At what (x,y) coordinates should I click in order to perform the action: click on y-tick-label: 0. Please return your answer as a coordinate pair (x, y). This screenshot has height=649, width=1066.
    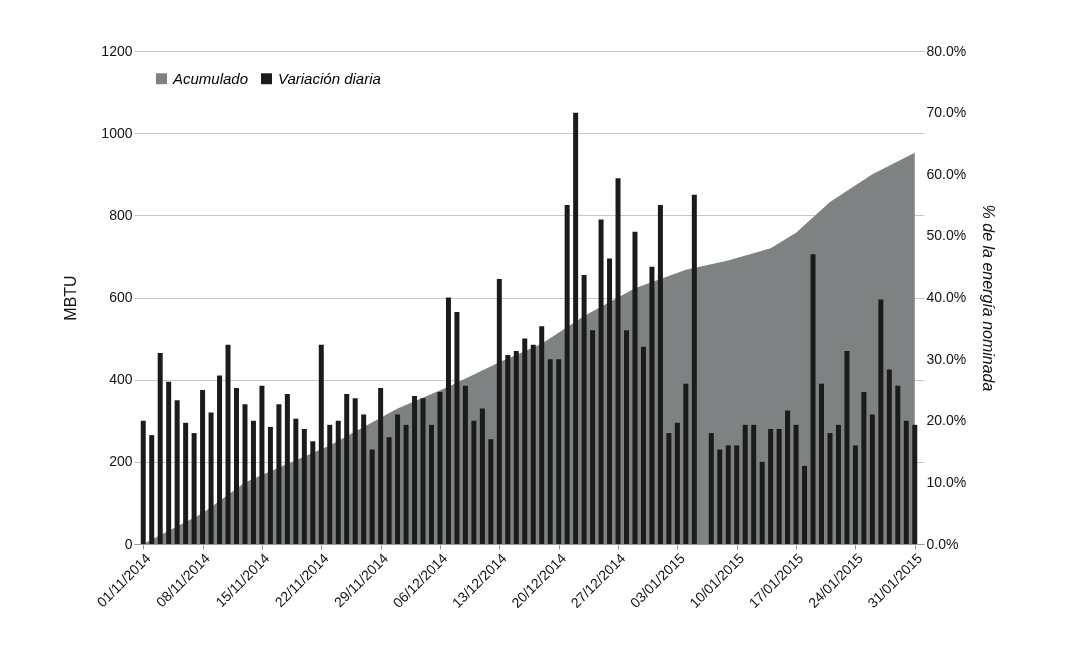
    Looking at the image, I should click on (128, 543).